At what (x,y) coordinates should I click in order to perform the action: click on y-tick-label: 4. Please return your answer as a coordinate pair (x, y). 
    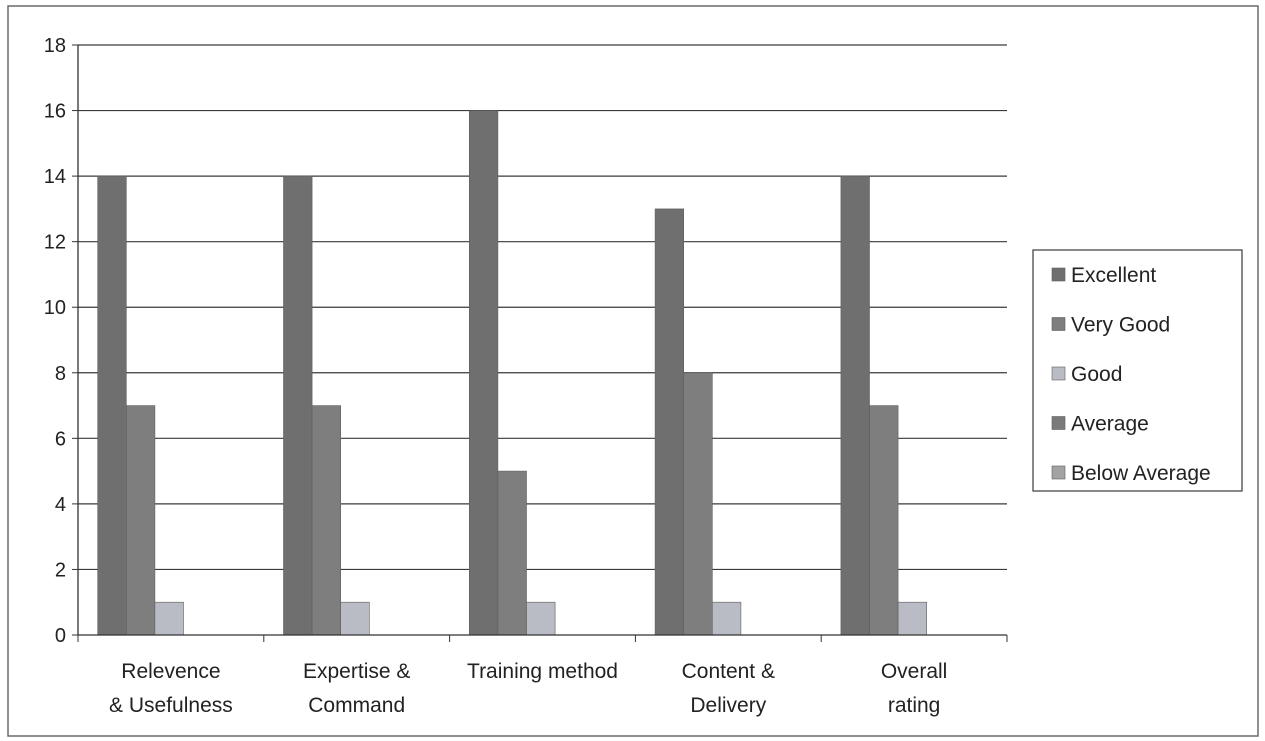
    Looking at the image, I should click on (60, 505).